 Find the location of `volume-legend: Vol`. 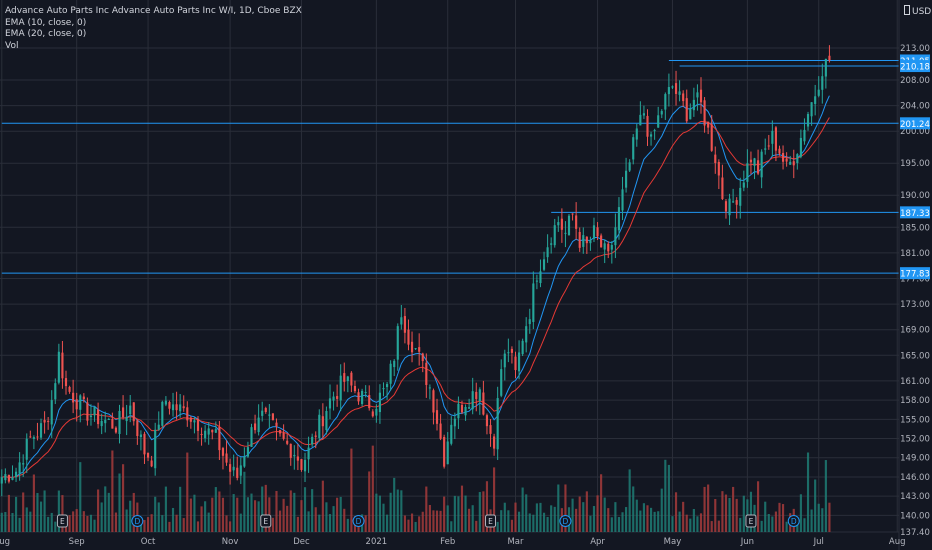

volume-legend: Vol is located at coordinates (12, 45).